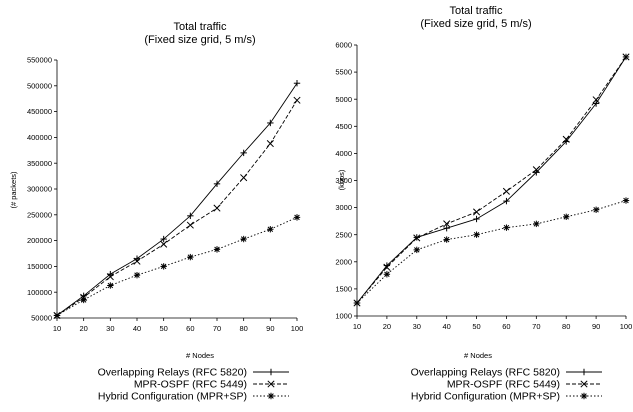 This screenshot has width=633, height=412. Describe the element at coordinates (343, 261) in the screenshot. I see `y-tick-label: 2000` at that location.